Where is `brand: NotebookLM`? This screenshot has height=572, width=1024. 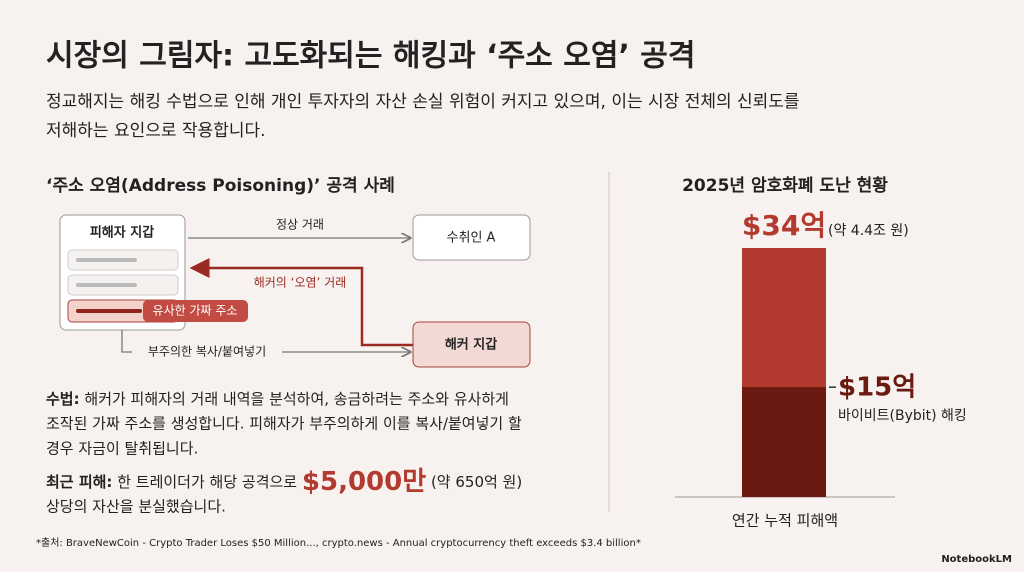
brand: NotebookLM is located at coordinates (976, 559).